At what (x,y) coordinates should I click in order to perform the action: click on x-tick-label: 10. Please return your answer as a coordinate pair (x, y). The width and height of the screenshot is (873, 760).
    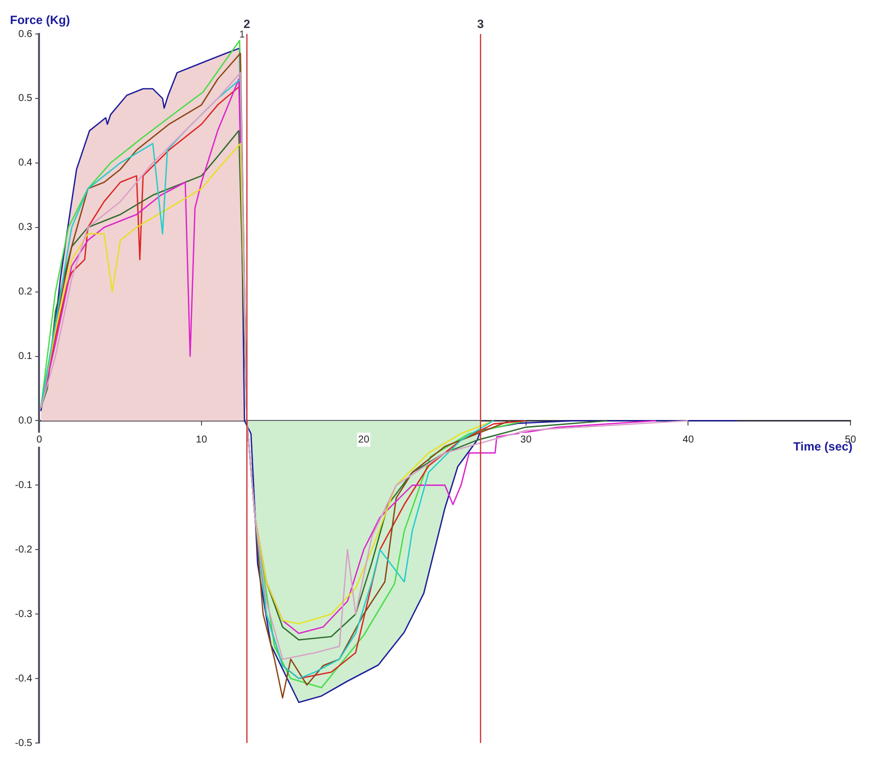
    Looking at the image, I should click on (202, 440).